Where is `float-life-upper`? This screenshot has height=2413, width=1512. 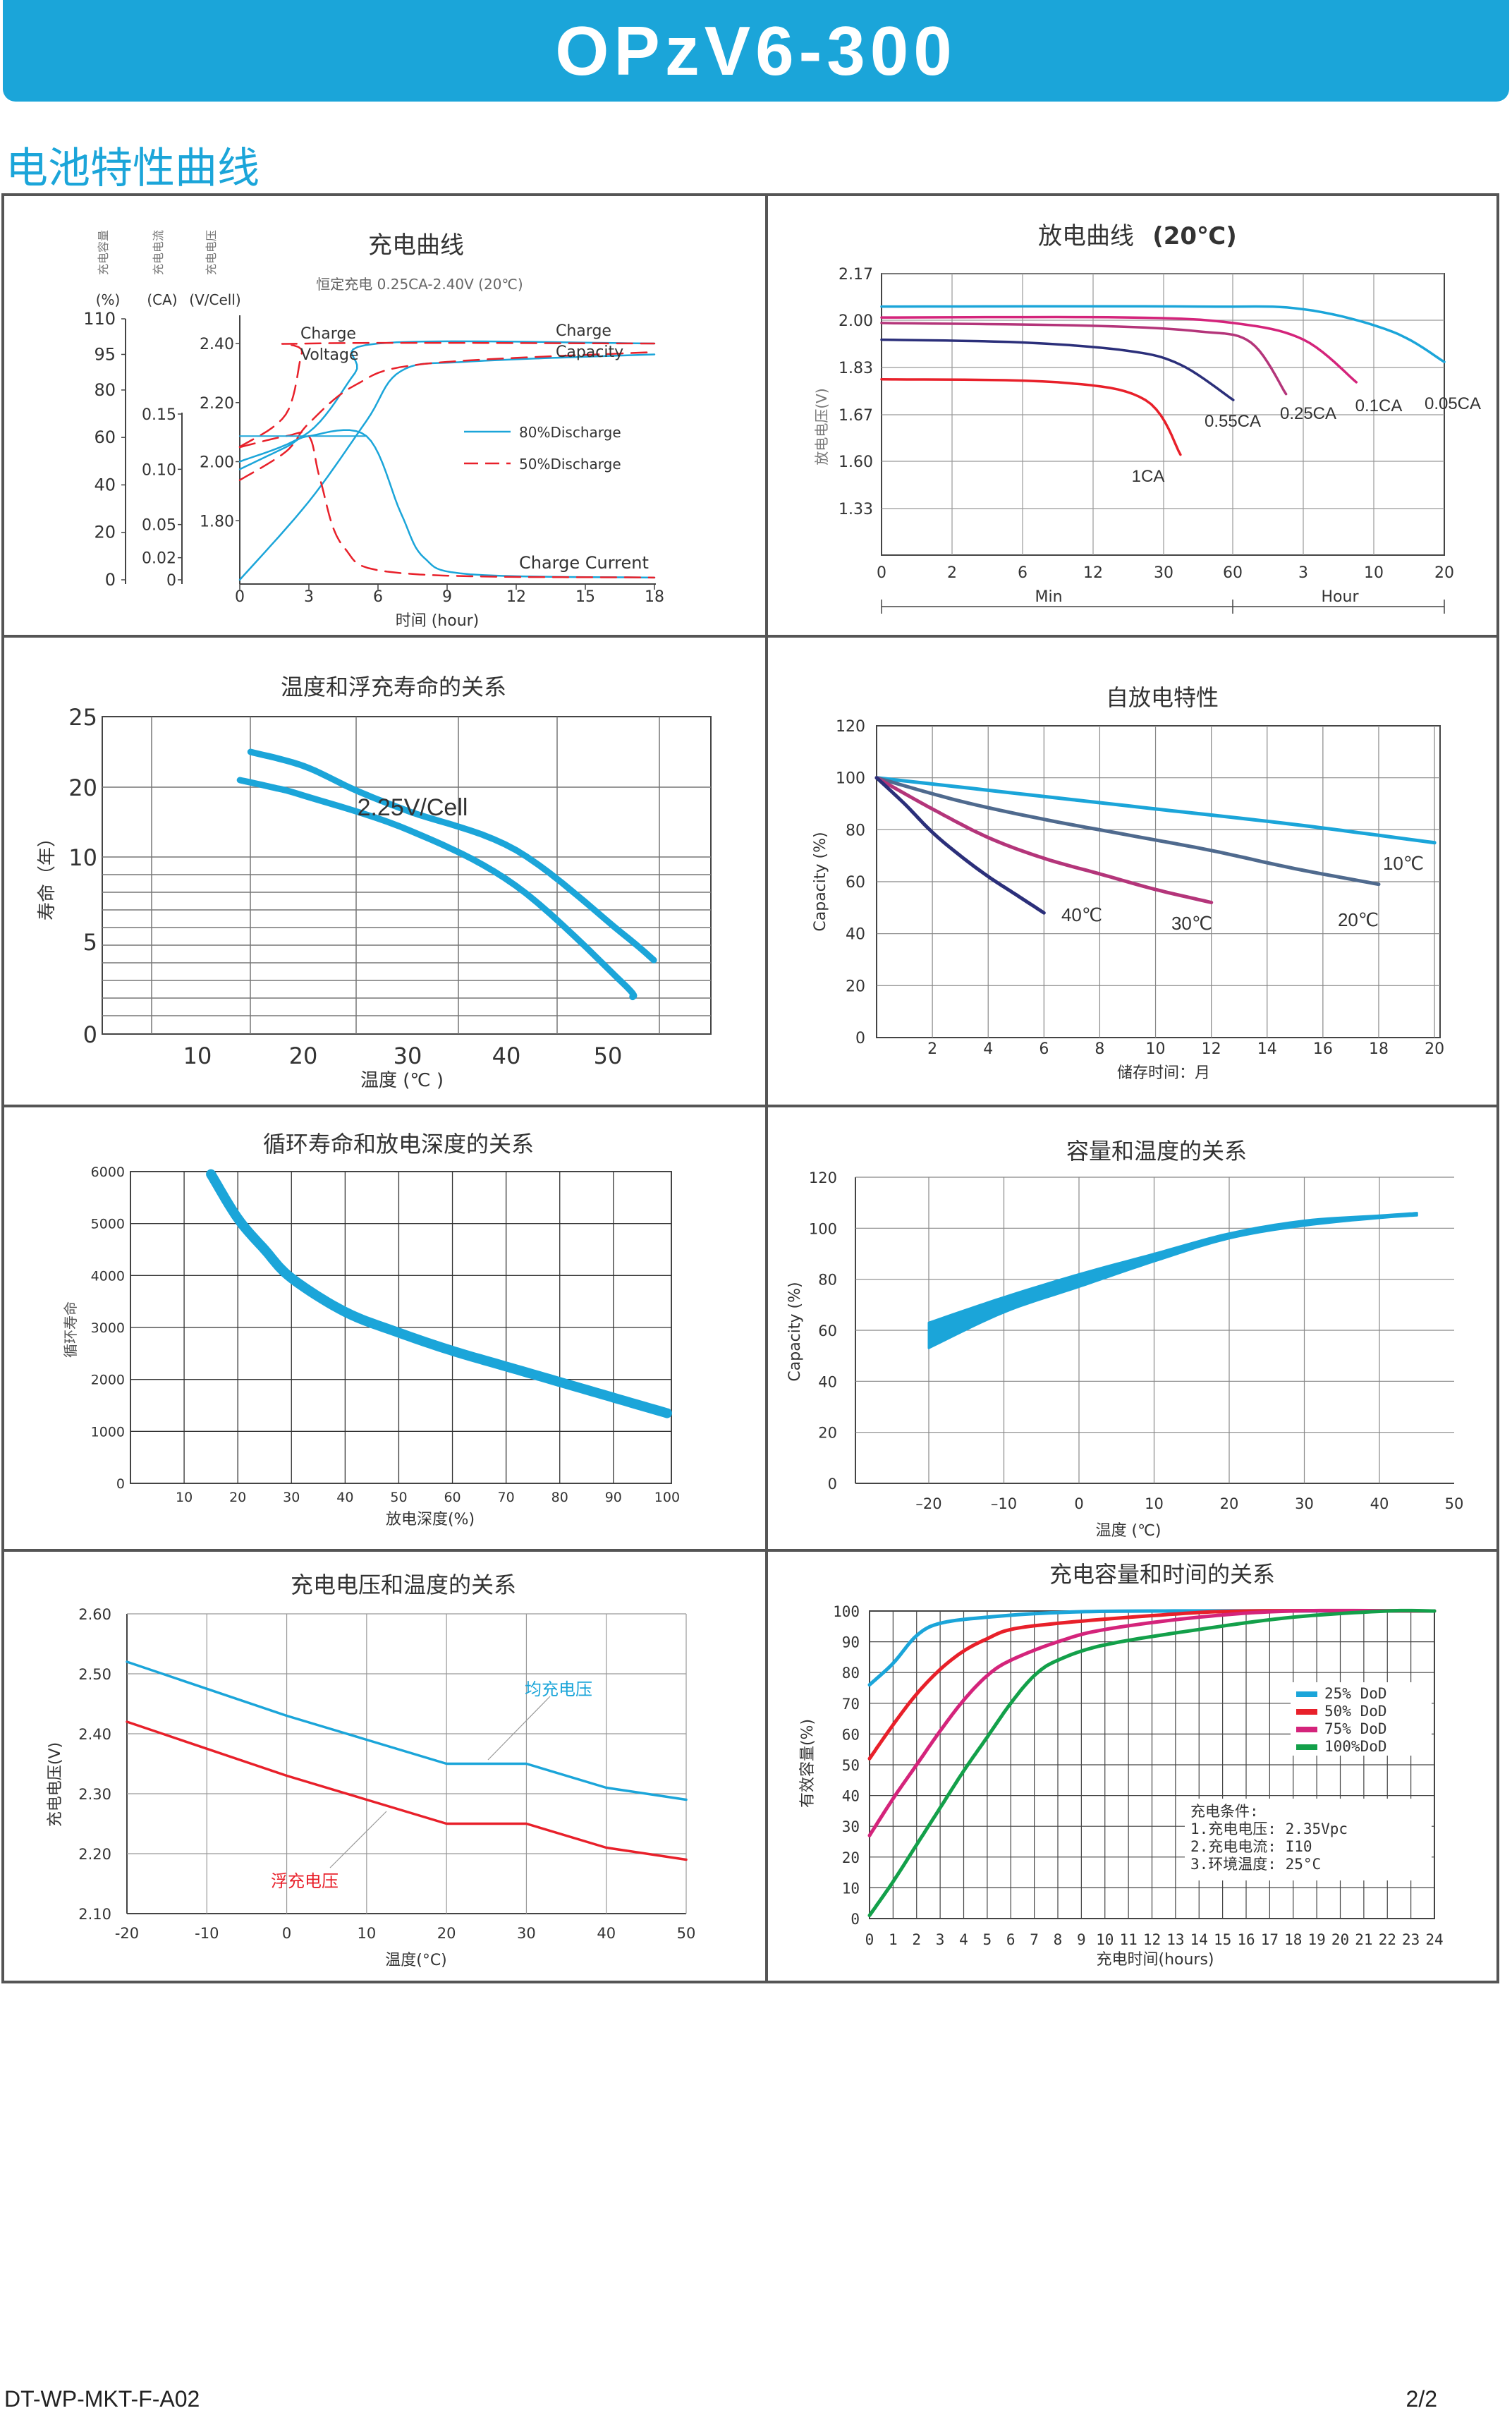 float-life-upper is located at coordinates (452, 856).